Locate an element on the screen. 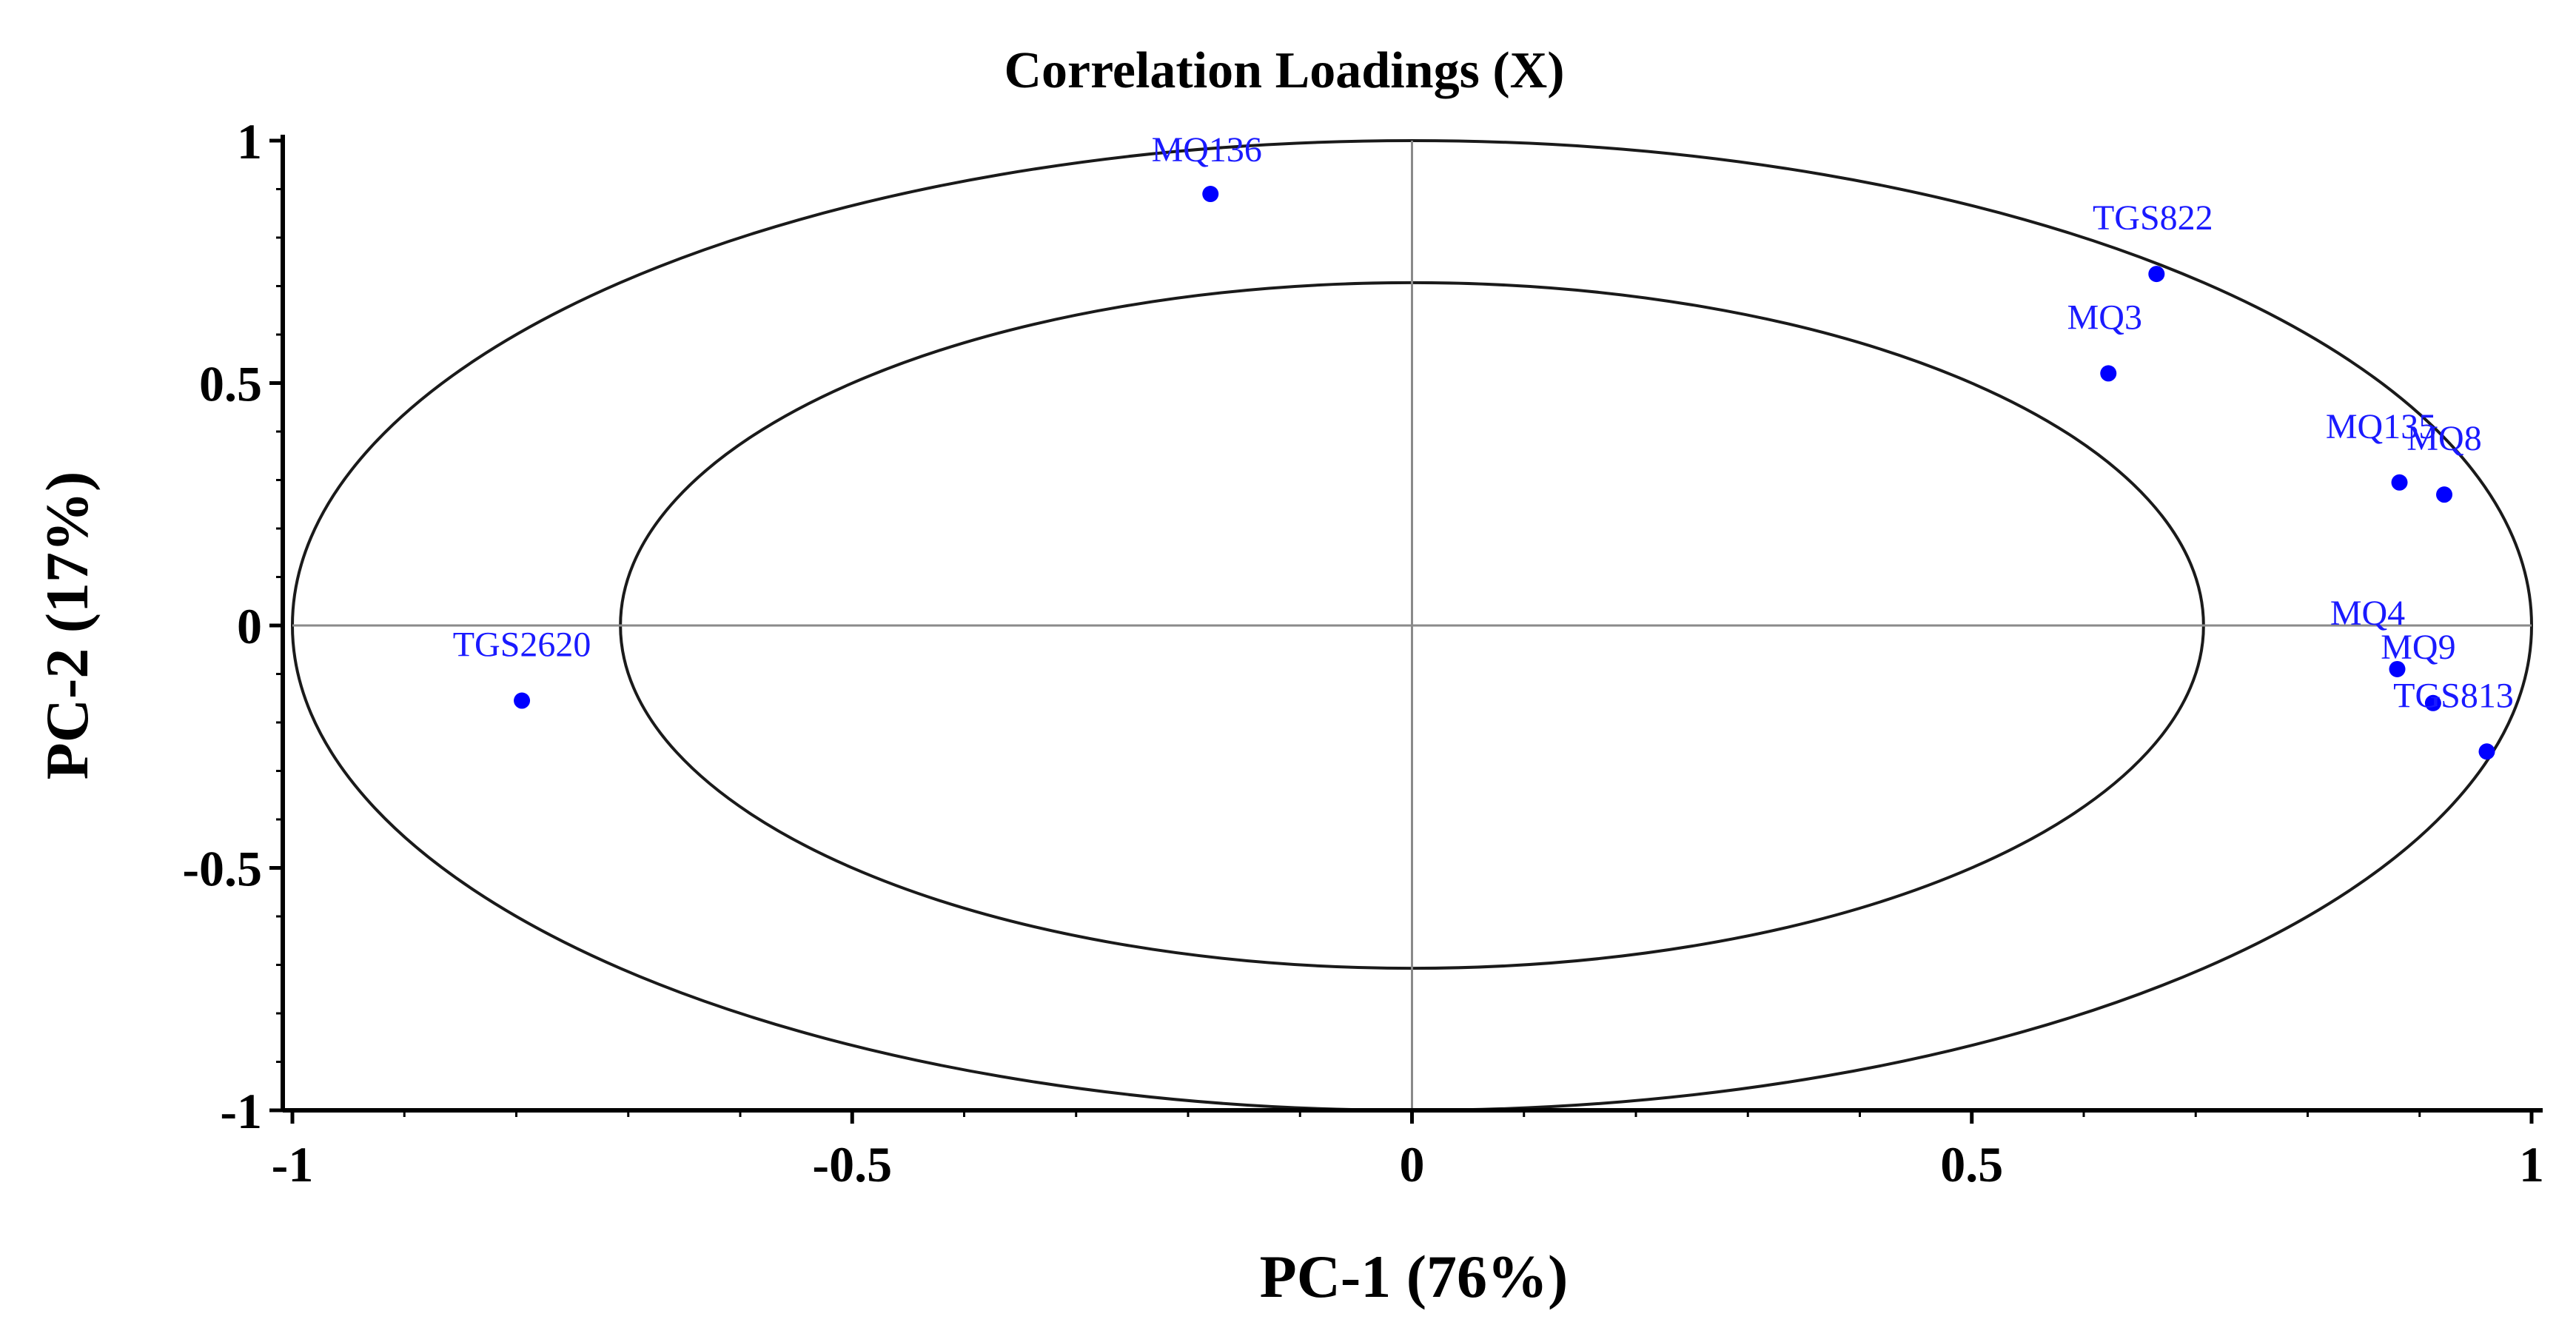  point-label-mq4: MQ4 is located at coordinates (2367, 613).